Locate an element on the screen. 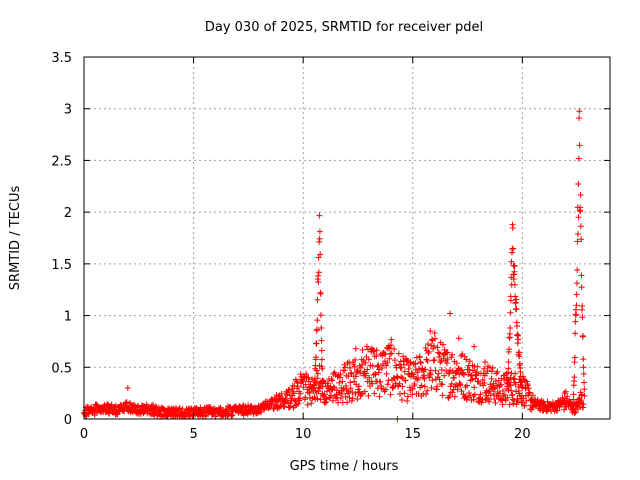 The width and height of the screenshot is (640, 480). x-tick-label: 10 is located at coordinates (303, 434).